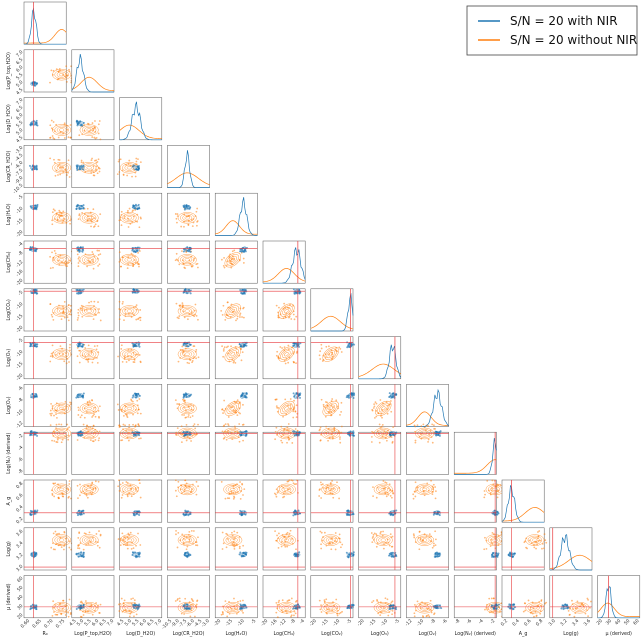 This screenshot has height=638, width=643. What do you see at coordinates (284, 358) in the screenshot?
I see `panel-CH4-O3` at bounding box center [284, 358].